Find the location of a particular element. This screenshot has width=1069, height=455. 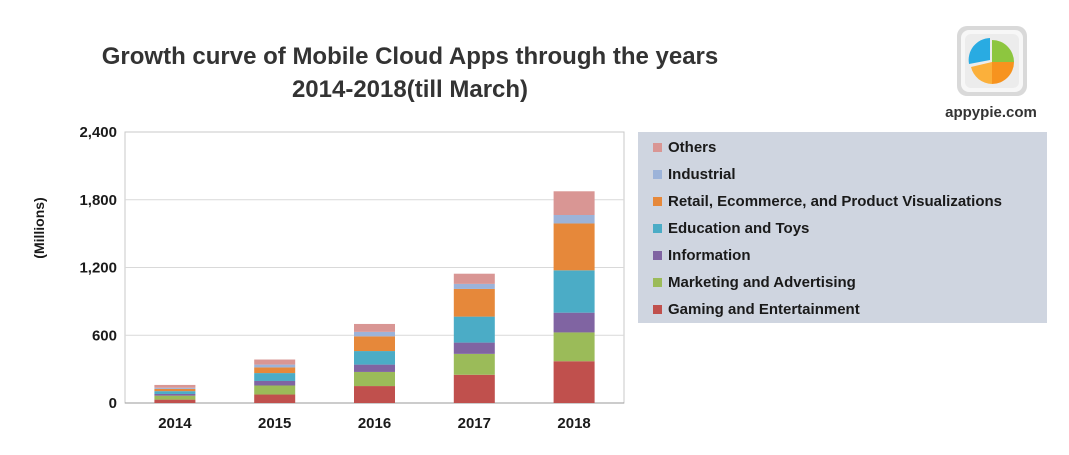

x-tick-label: 2018 is located at coordinates (573, 423).